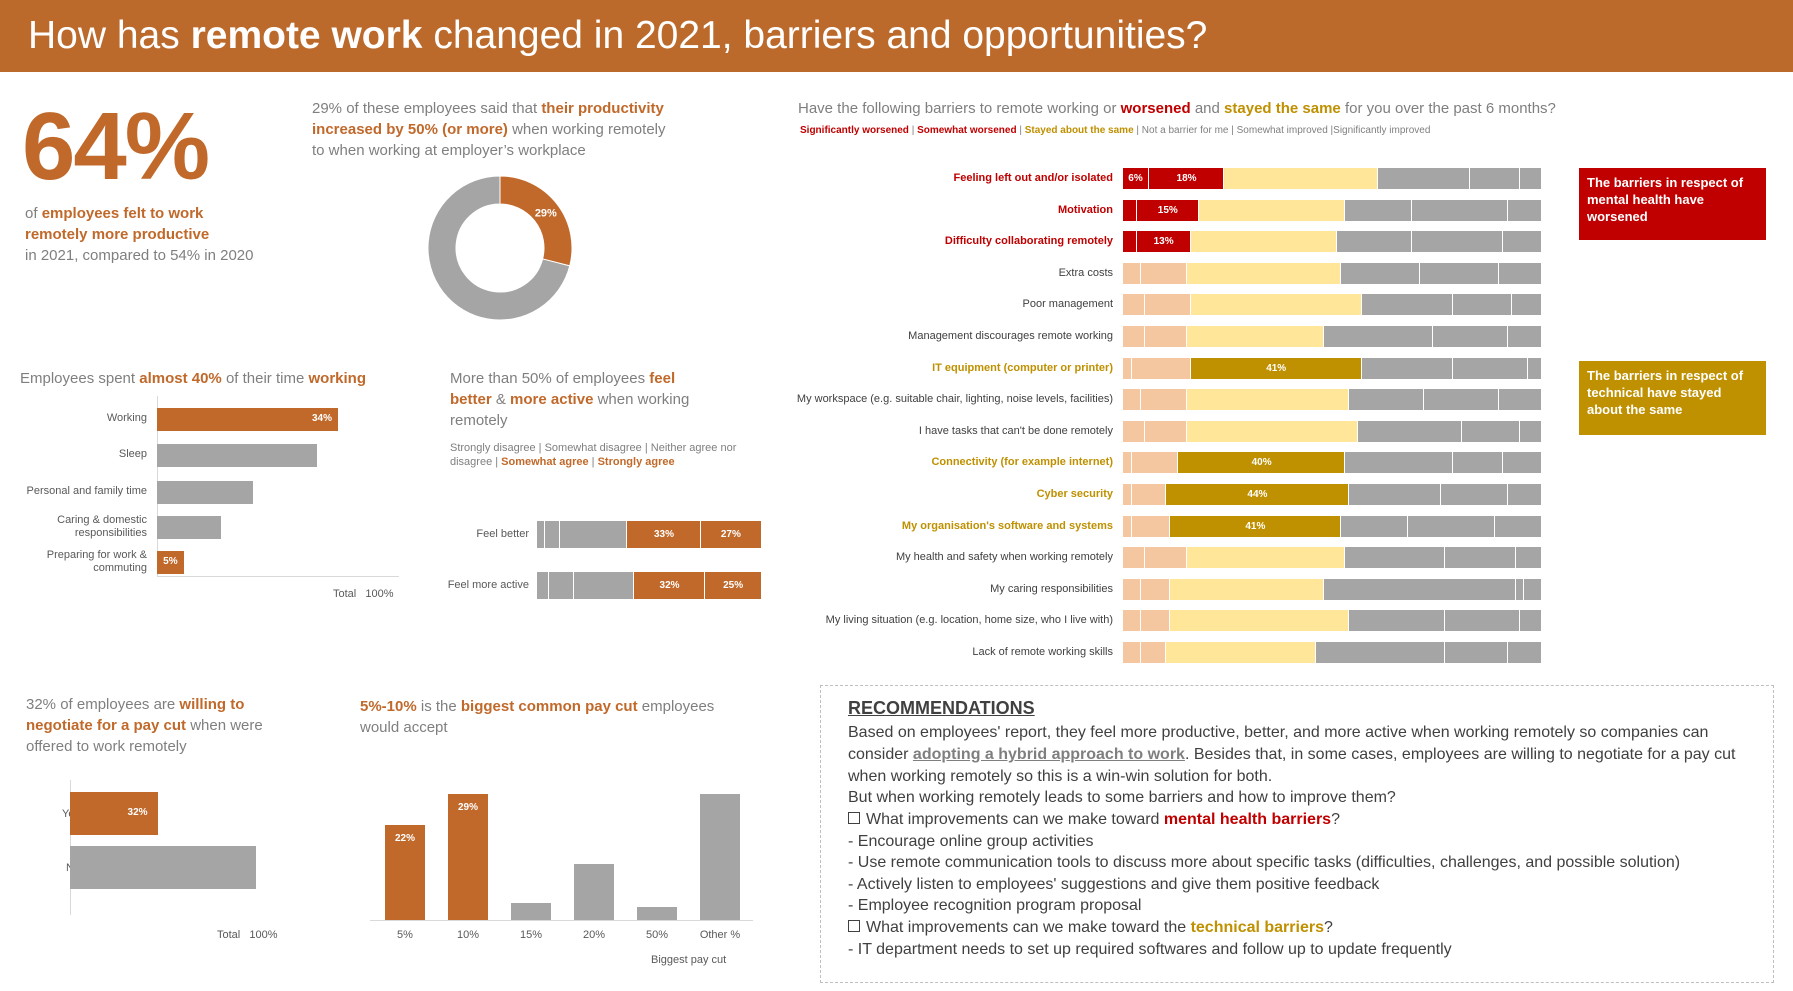 The width and height of the screenshot is (1793, 991). Describe the element at coordinates (649, 534) in the screenshot. I see `feel-bar-row: 33% 27%` at that location.